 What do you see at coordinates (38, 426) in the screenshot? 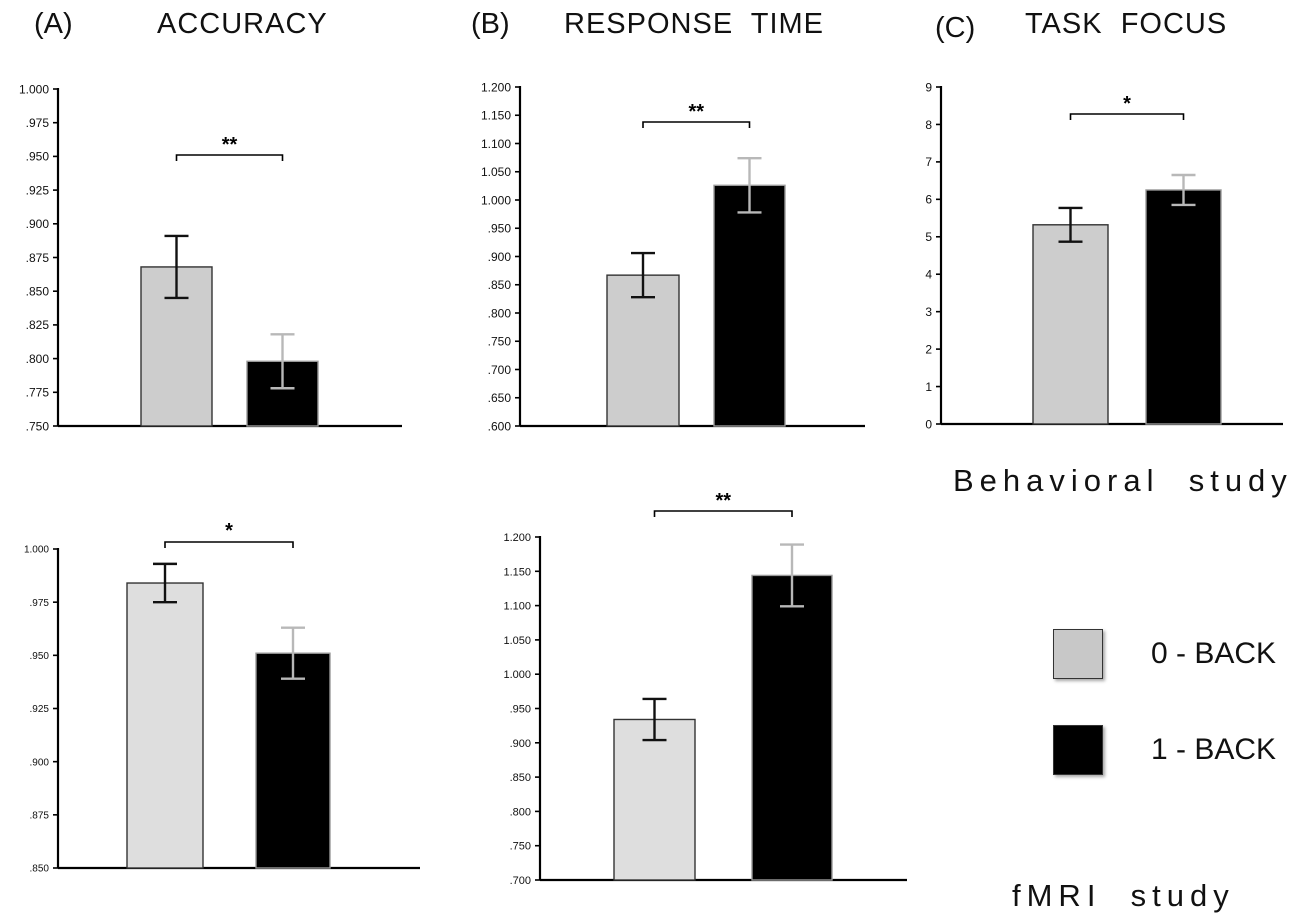
I see `accuracy-behavioral-y-tick-label: .750` at bounding box center [38, 426].